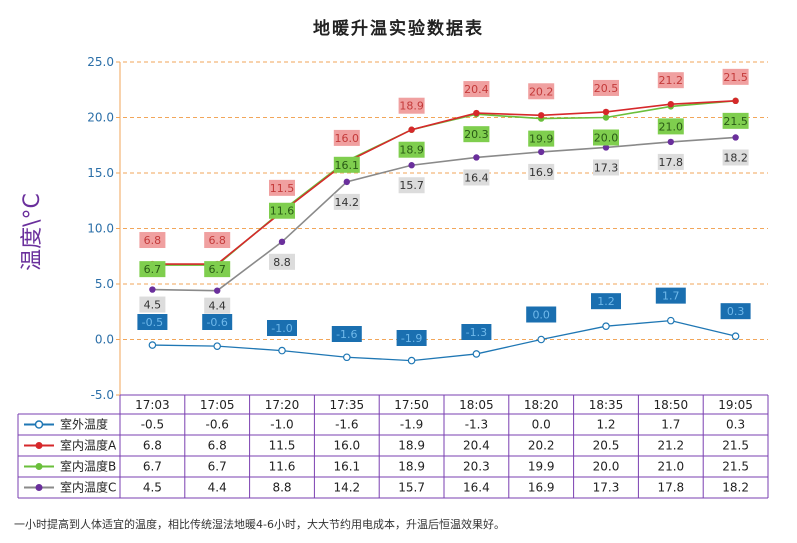 The width and height of the screenshot is (797, 543). What do you see at coordinates (104, 284) in the screenshot?
I see `y-tick-label: 5.0` at bounding box center [104, 284].